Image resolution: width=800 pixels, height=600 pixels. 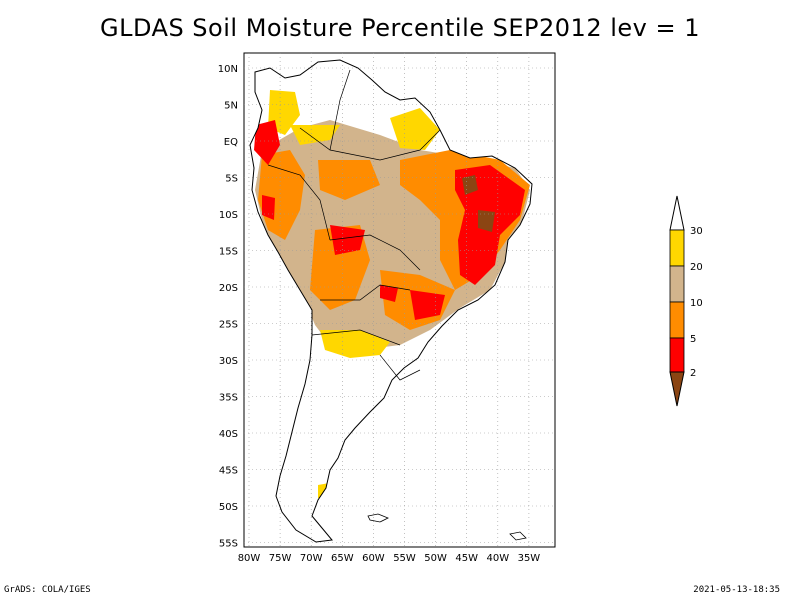 I want to click on lat-tick-label: 50S, so click(x=228, y=507).